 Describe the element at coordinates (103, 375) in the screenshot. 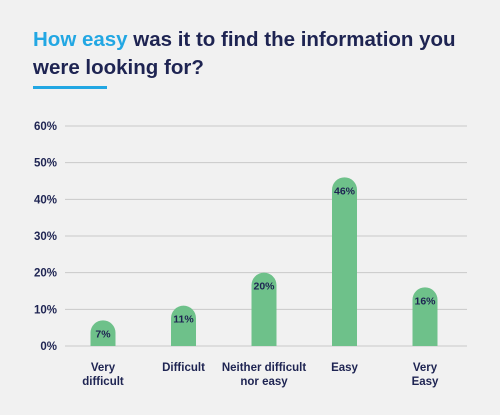

I see `category-label: Very difficult` at that location.